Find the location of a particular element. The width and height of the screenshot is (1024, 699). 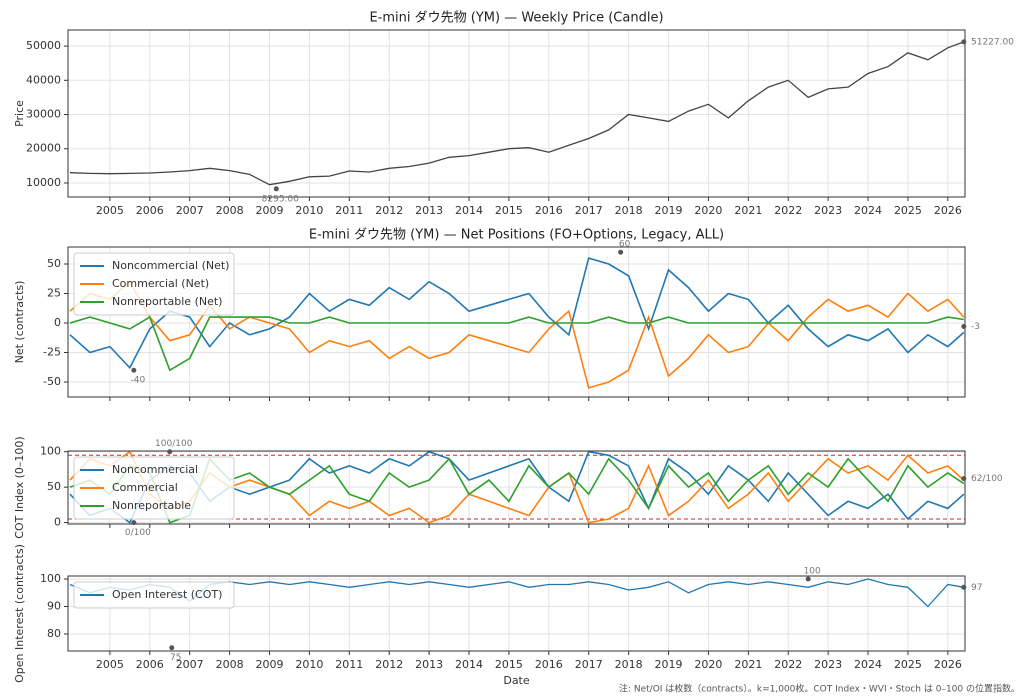

y-tick-label: 20000 is located at coordinates (43, 148).